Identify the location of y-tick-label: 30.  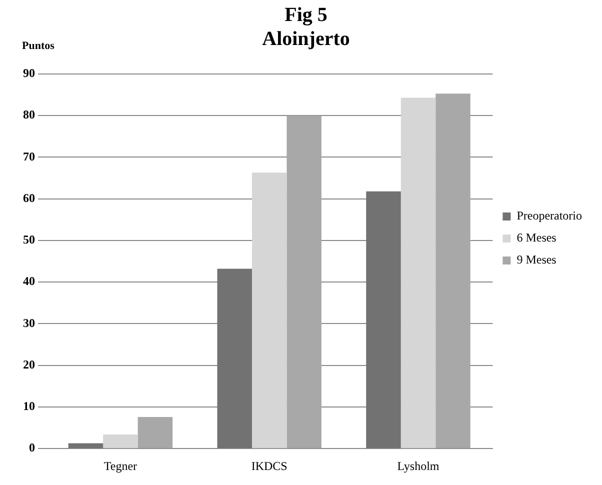
(29, 323).